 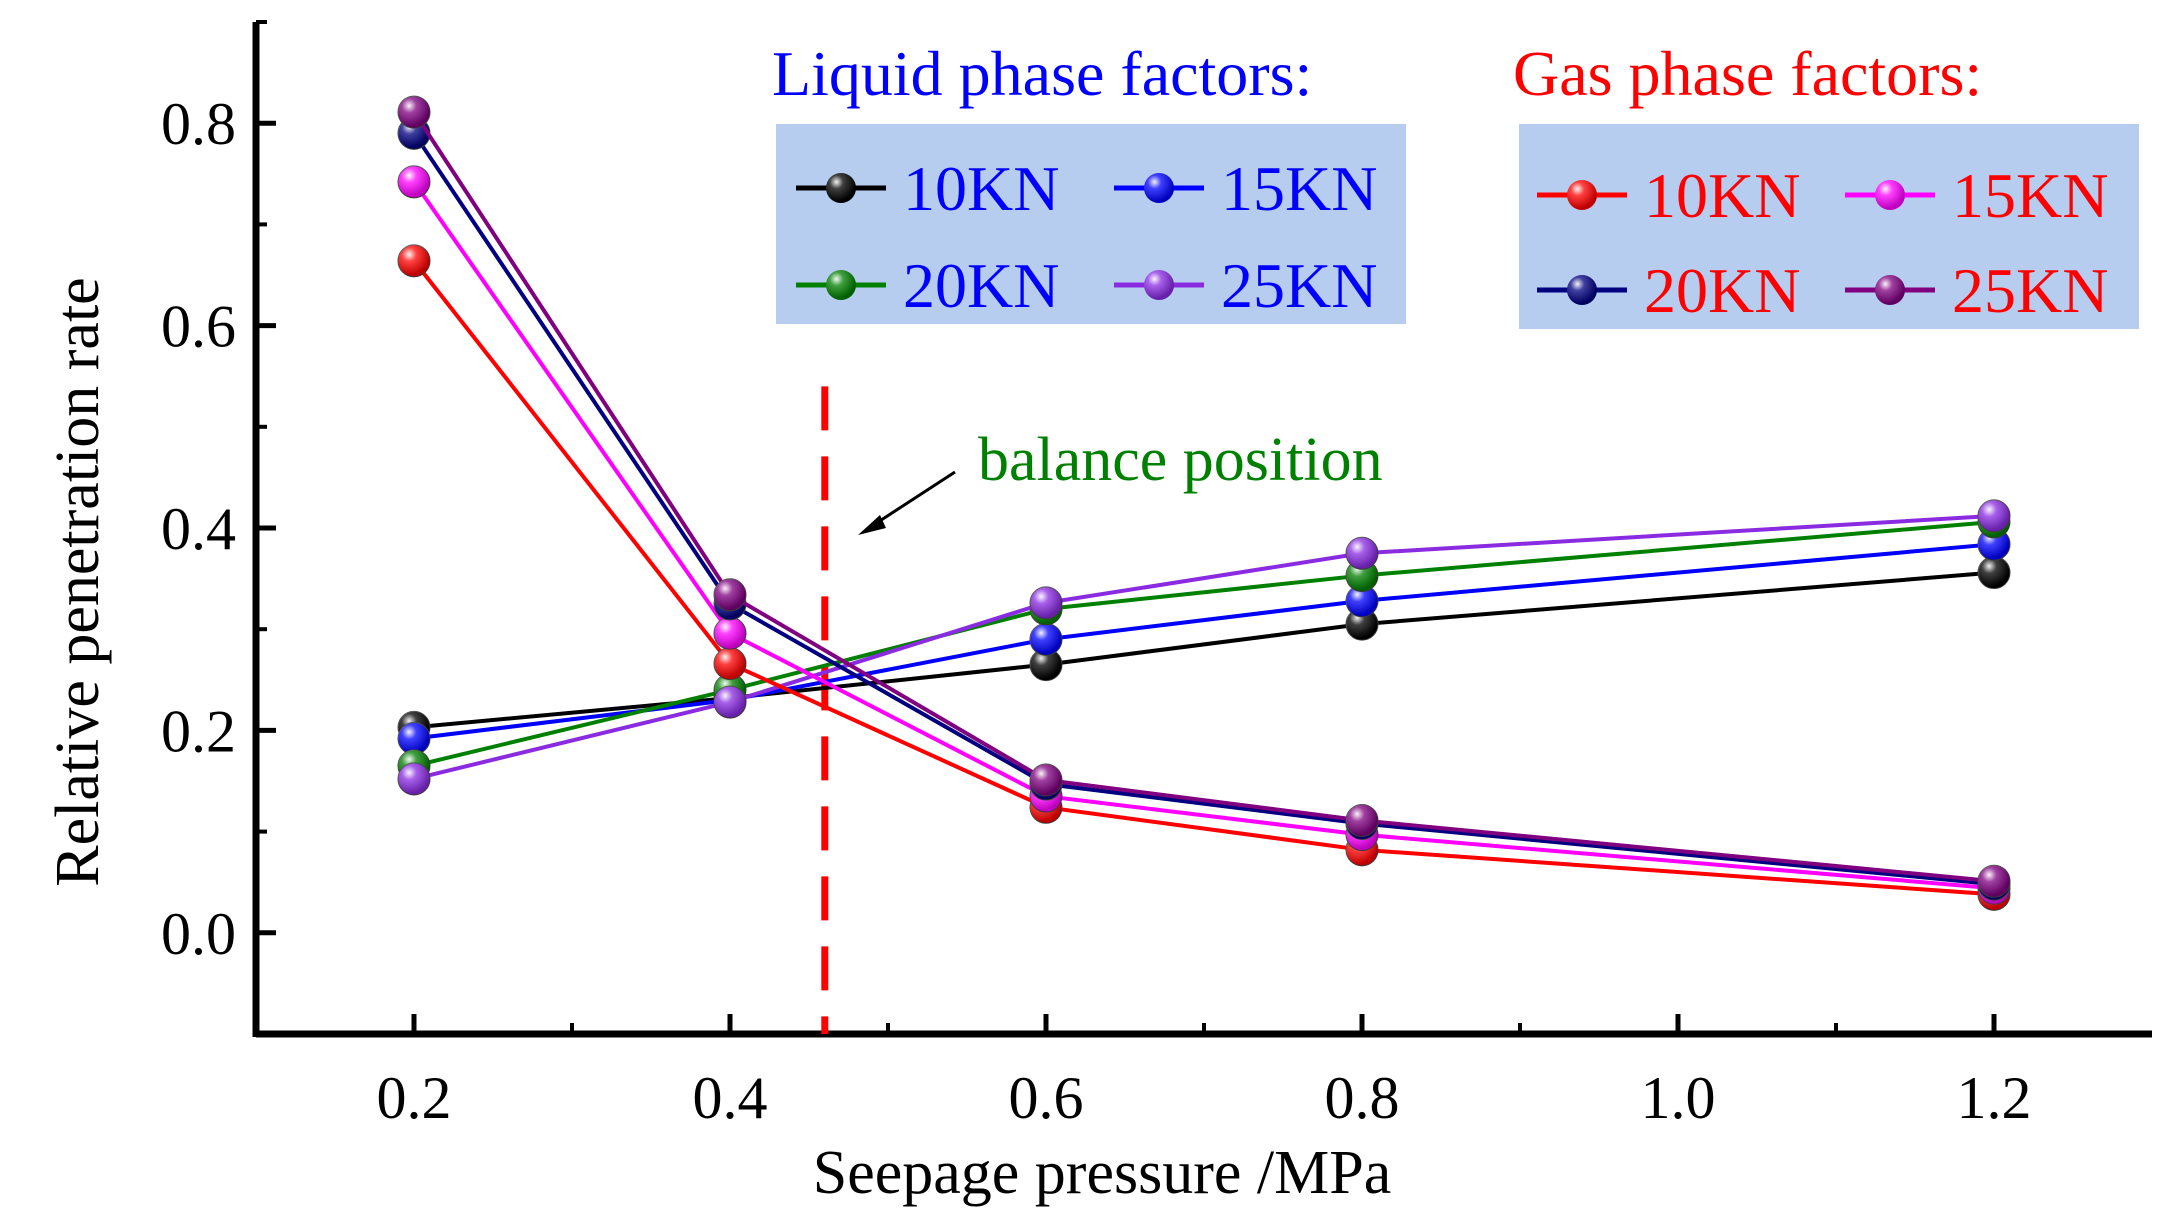 What do you see at coordinates (1180, 460) in the screenshot?
I see `balance-position-label: balance position` at bounding box center [1180, 460].